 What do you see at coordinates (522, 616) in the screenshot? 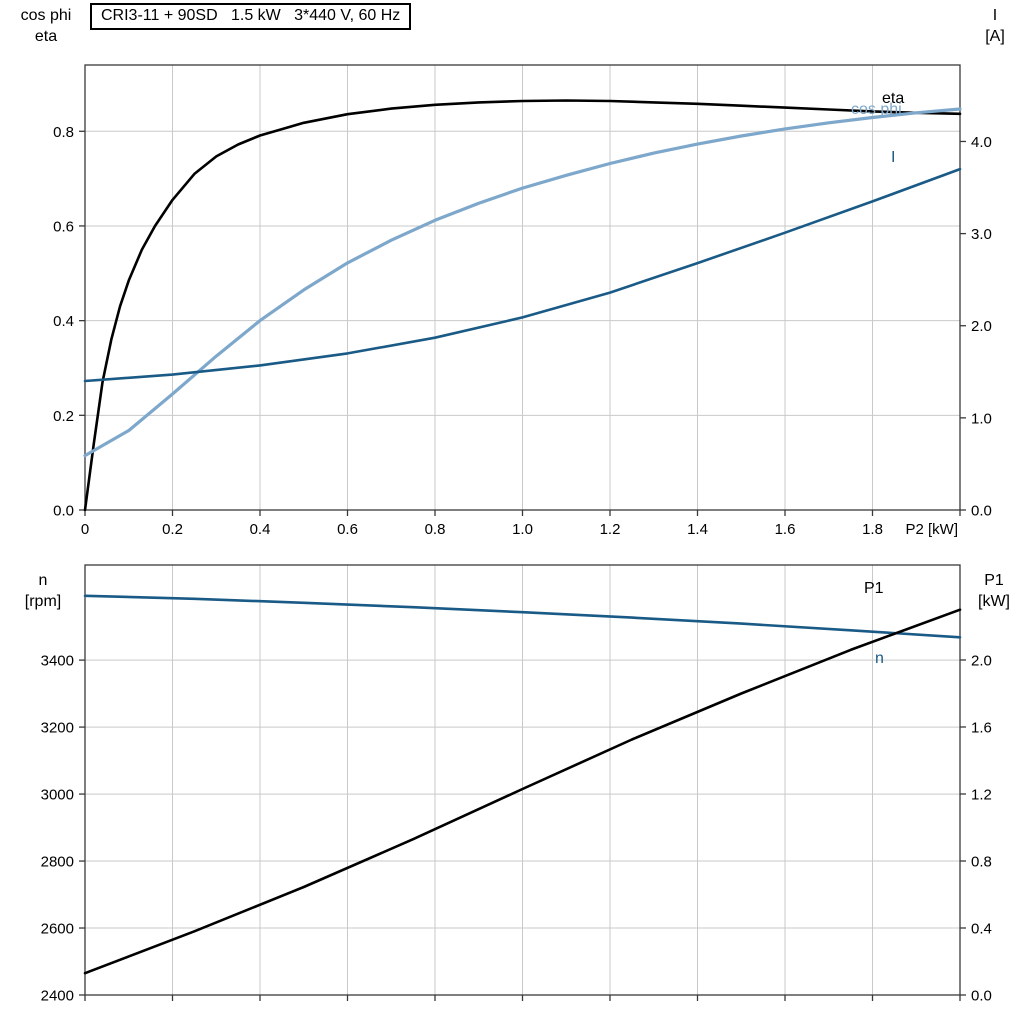
I see `series-curve-n` at bounding box center [522, 616].